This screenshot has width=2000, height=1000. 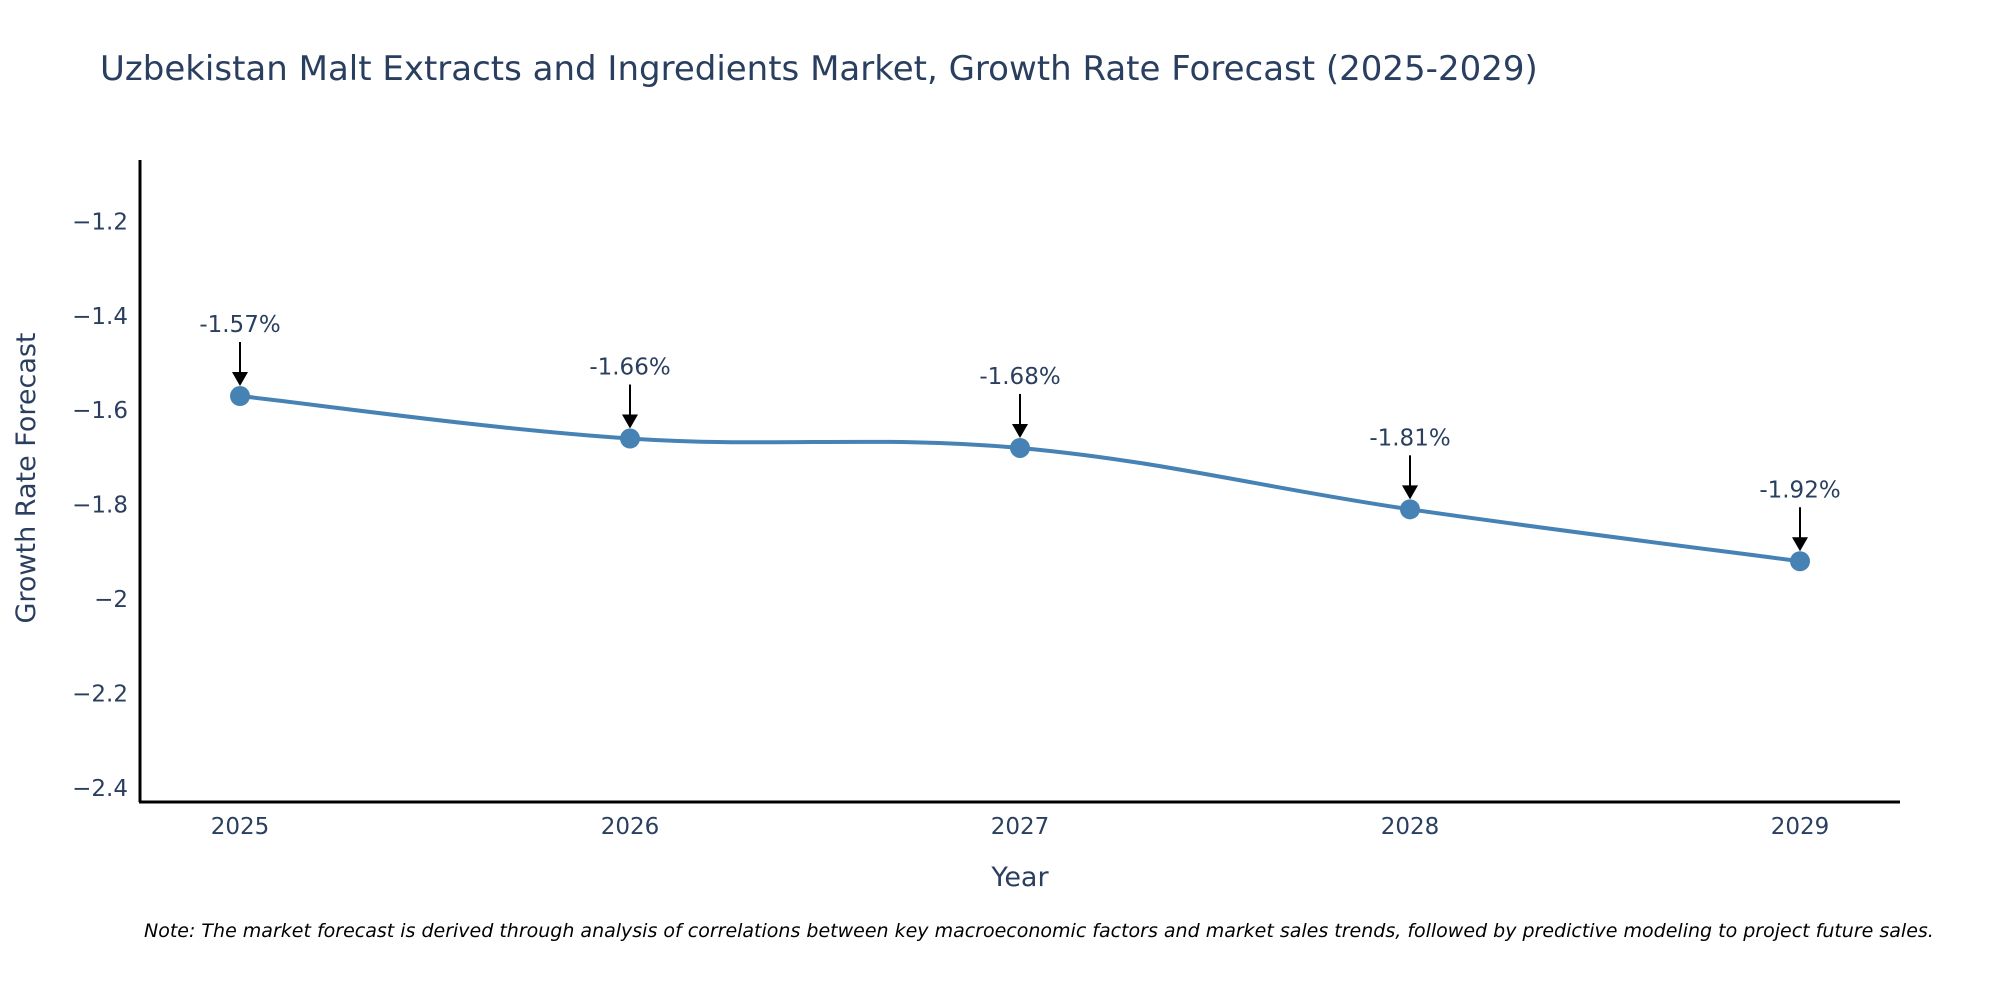 What do you see at coordinates (1019, 377) in the screenshot?
I see `data-label: -1.68%` at bounding box center [1019, 377].